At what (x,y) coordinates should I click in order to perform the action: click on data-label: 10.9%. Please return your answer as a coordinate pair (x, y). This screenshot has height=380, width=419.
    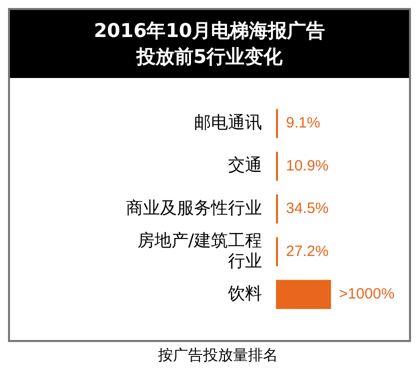
    Looking at the image, I should click on (307, 165).